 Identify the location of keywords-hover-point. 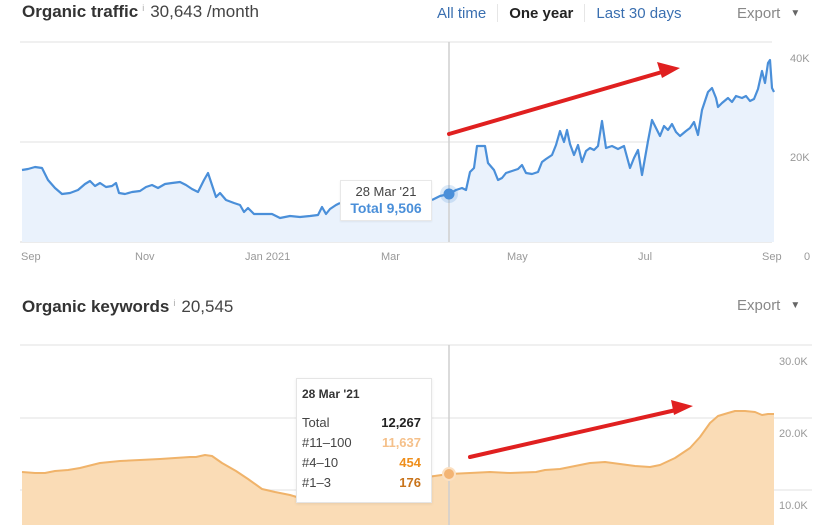
(449, 474).